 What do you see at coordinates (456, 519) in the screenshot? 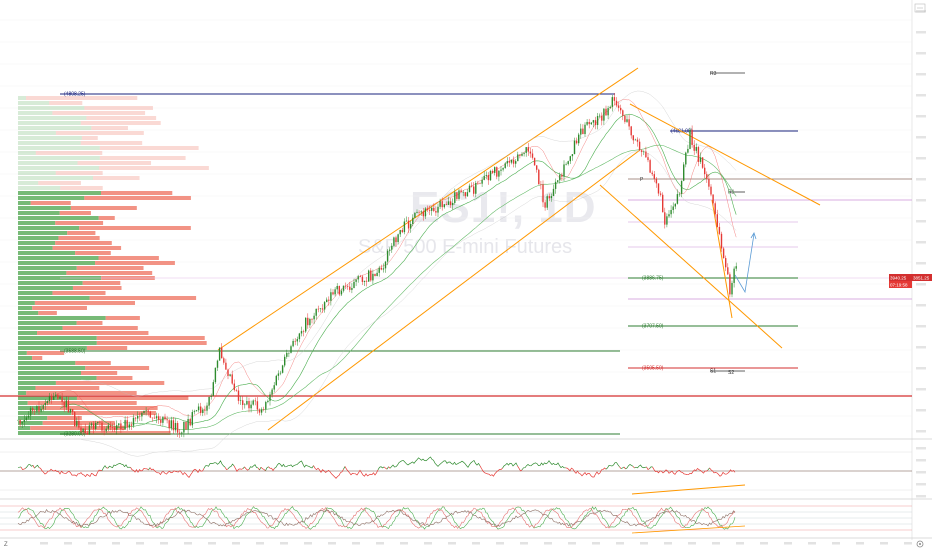
I see `oscillator-pane` at bounding box center [456, 519].